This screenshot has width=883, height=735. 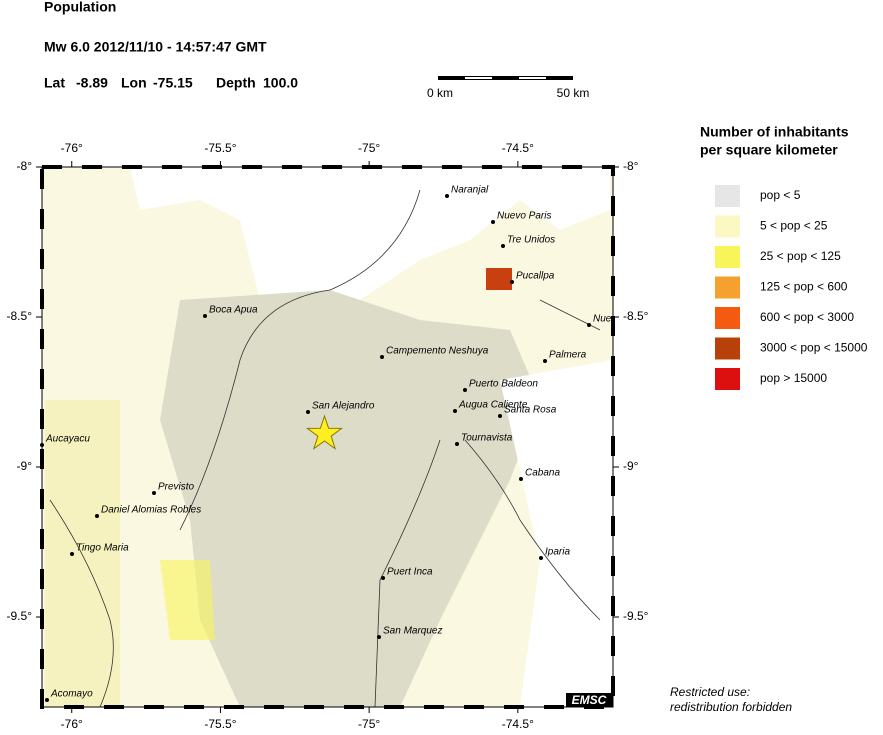 I want to click on city-label: Palmera, so click(x=568, y=355).